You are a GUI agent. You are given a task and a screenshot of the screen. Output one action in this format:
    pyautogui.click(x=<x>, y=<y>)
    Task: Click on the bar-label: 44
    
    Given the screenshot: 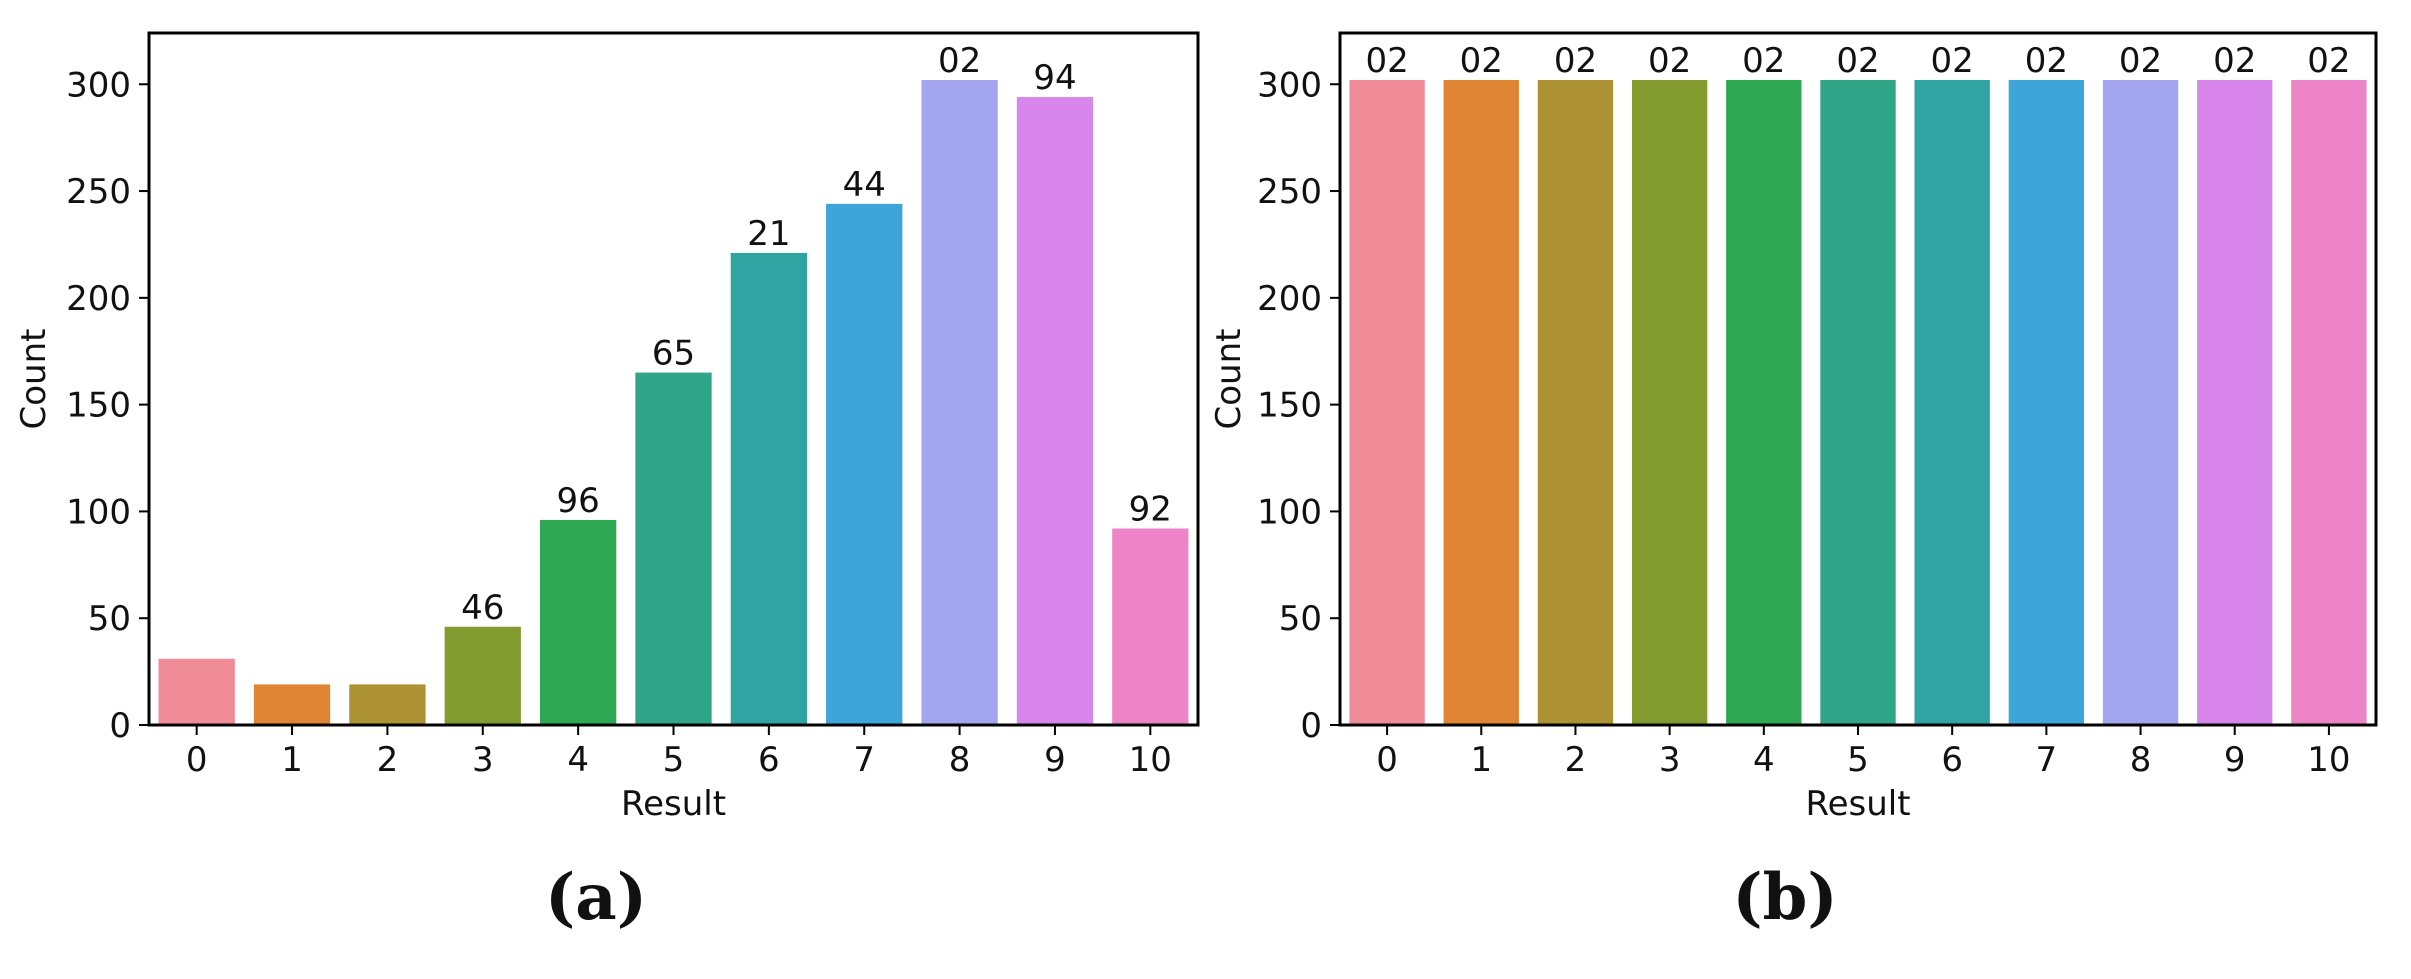 What is the action you would take?
    pyautogui.click(x=864, y=185)
    